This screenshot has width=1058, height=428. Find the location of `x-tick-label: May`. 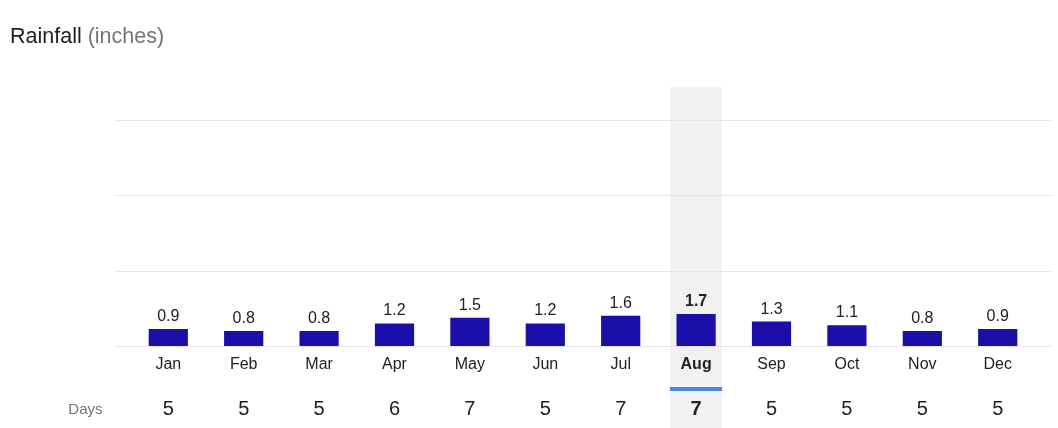

x-tick-label: May is located at coordinates (470, 363).